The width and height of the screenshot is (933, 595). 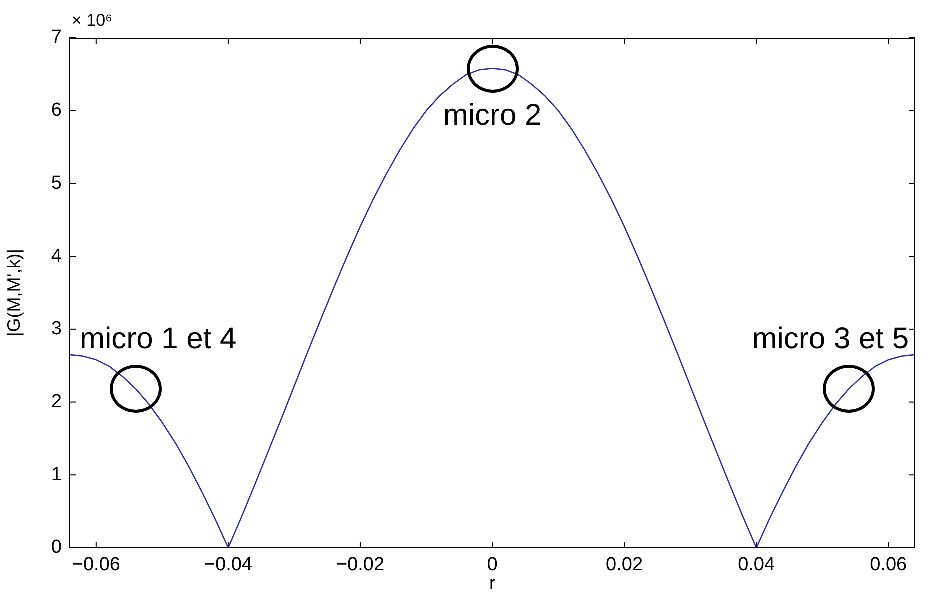 I want to click on y-tick-label: 1, so click(x=56, y=475).